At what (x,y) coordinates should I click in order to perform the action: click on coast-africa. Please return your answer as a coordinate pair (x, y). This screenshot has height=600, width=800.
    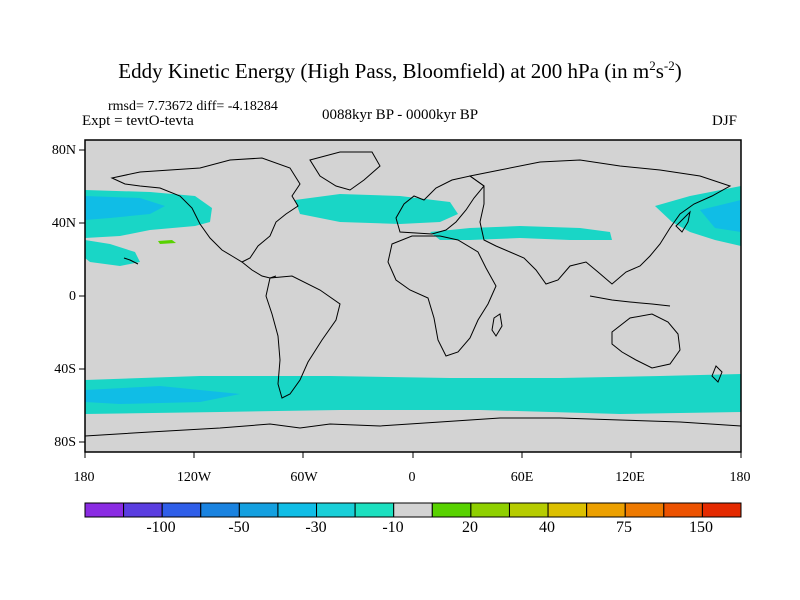
    Looking at the image, I should click on (442, 296).